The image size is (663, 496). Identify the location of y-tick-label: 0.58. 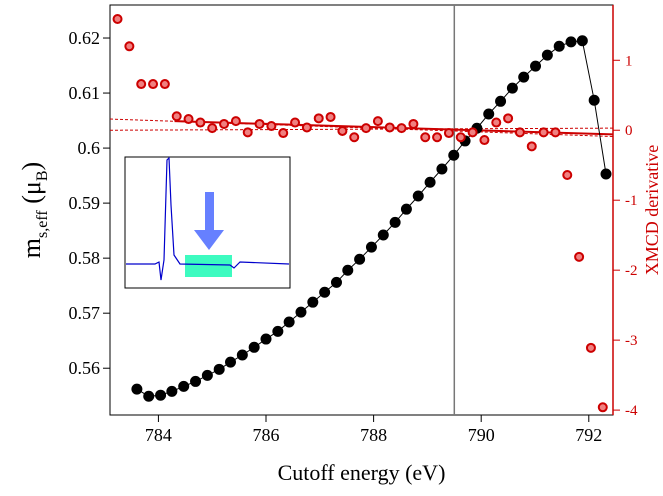
(85, 258).